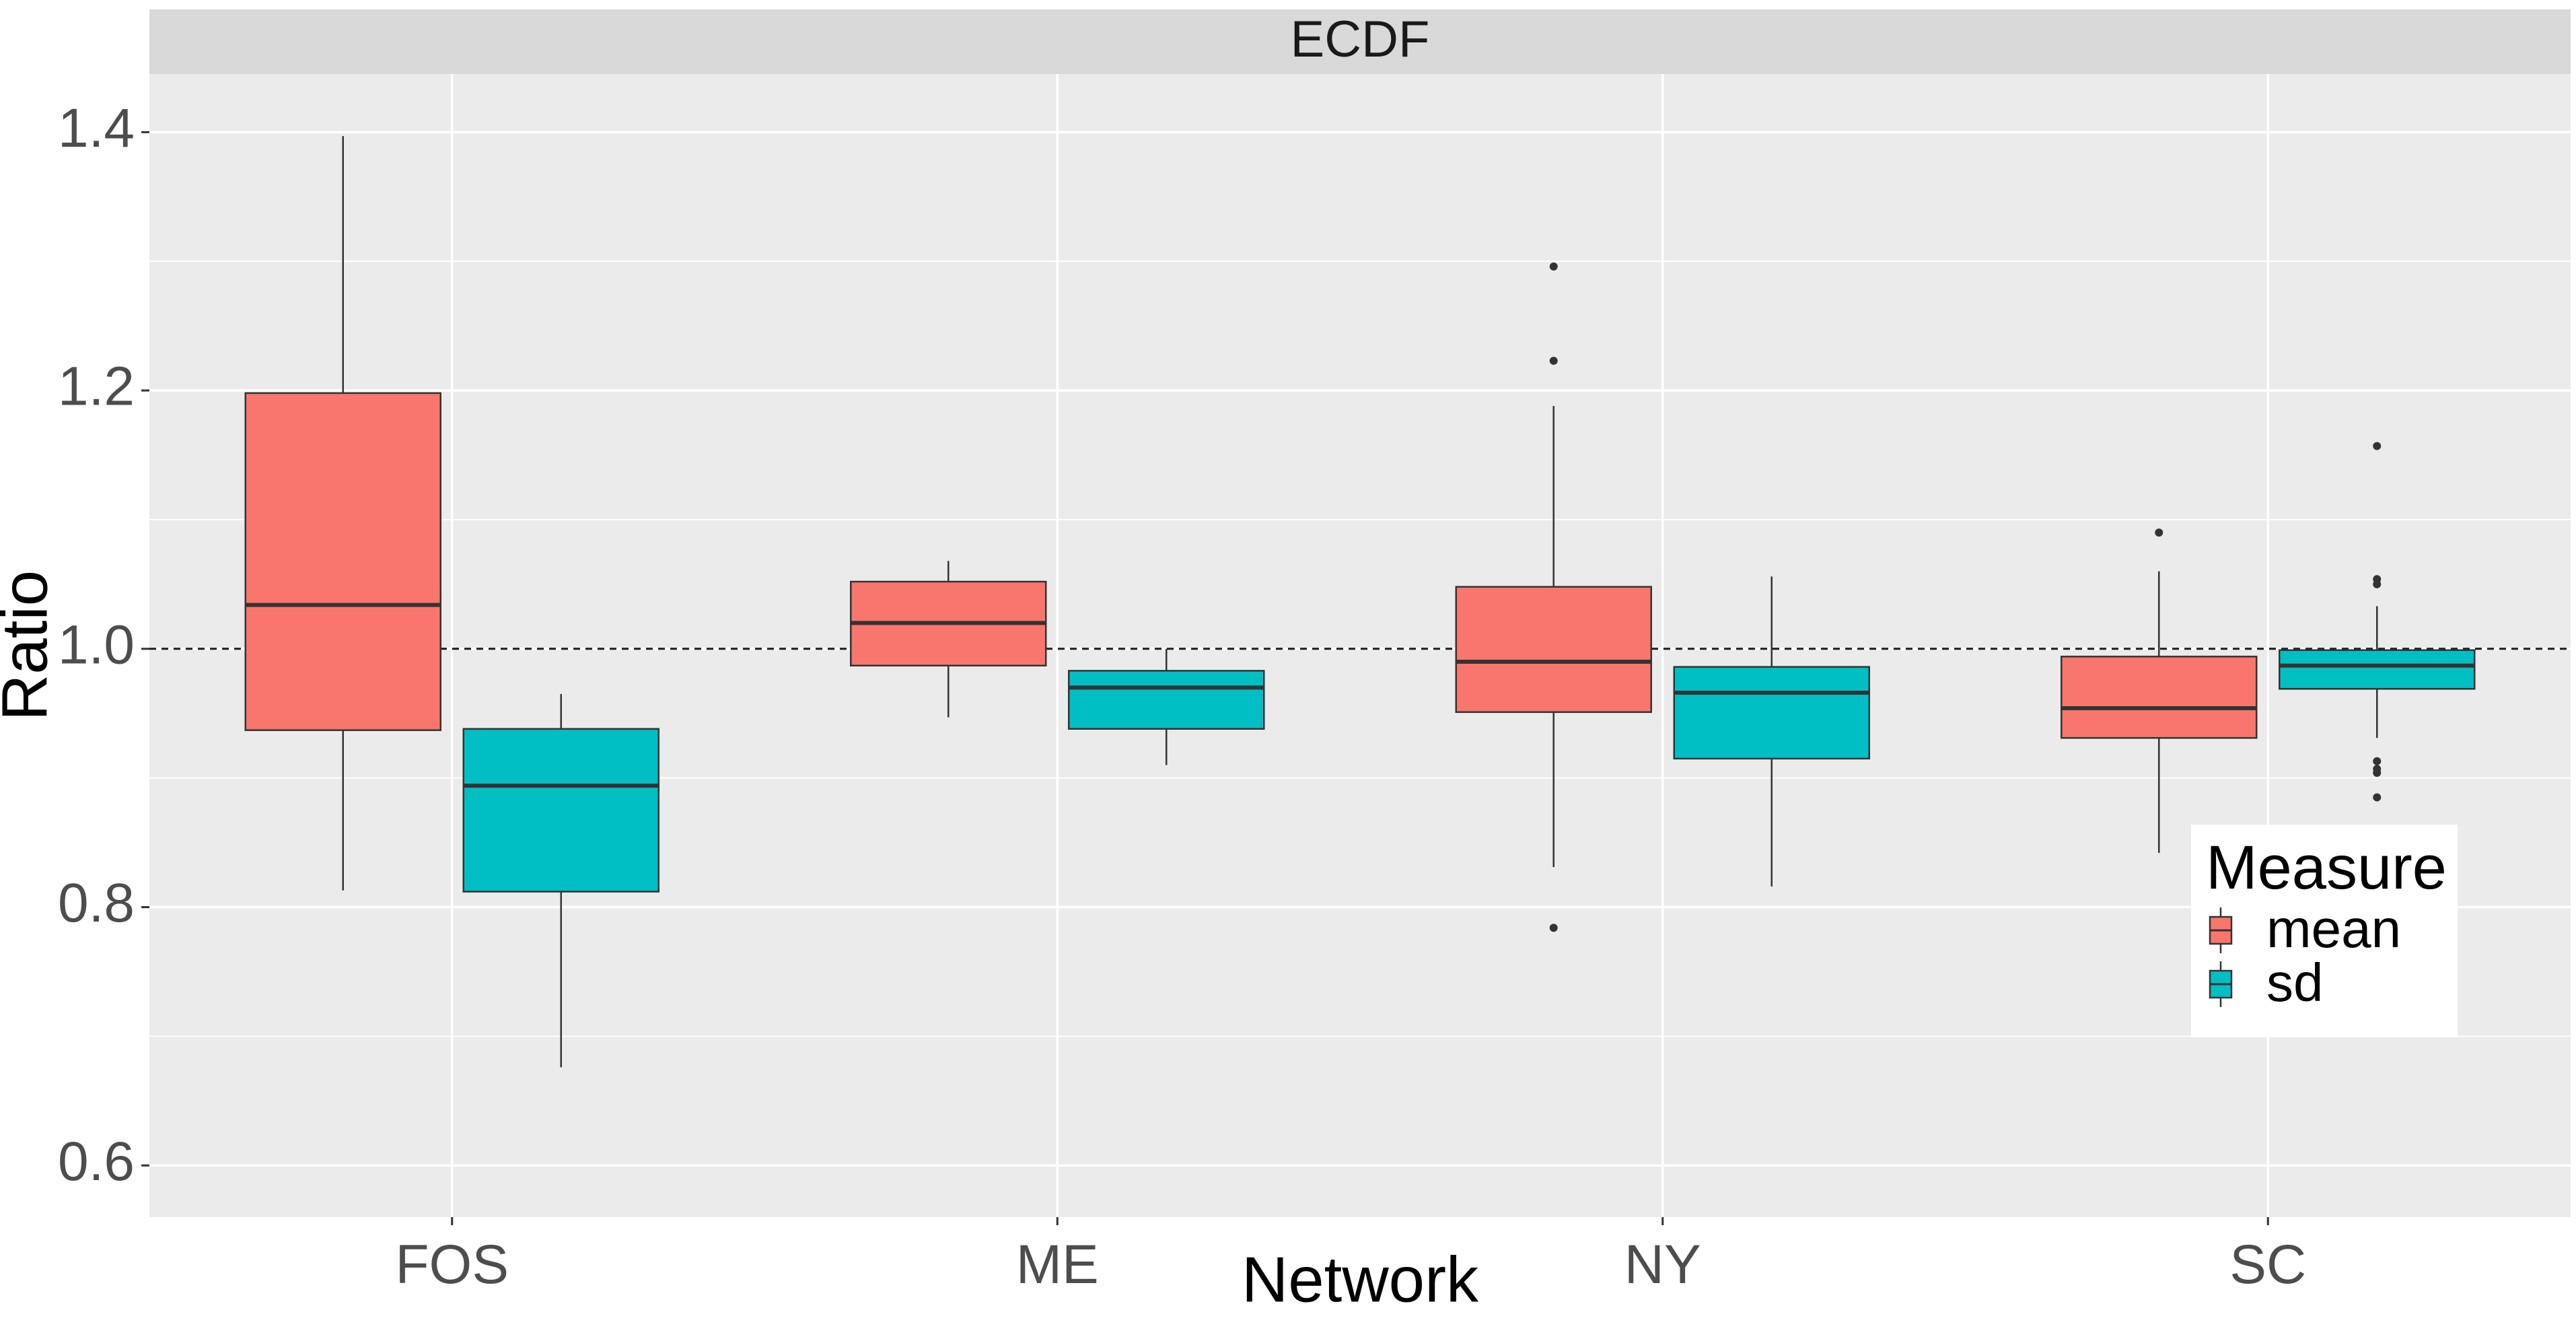 The height and width of the screenshot is (1343, 2576). Describe the element at coordinates (452, 1264) in the screenshot. I see `x-tick-label: FOS` at that location.